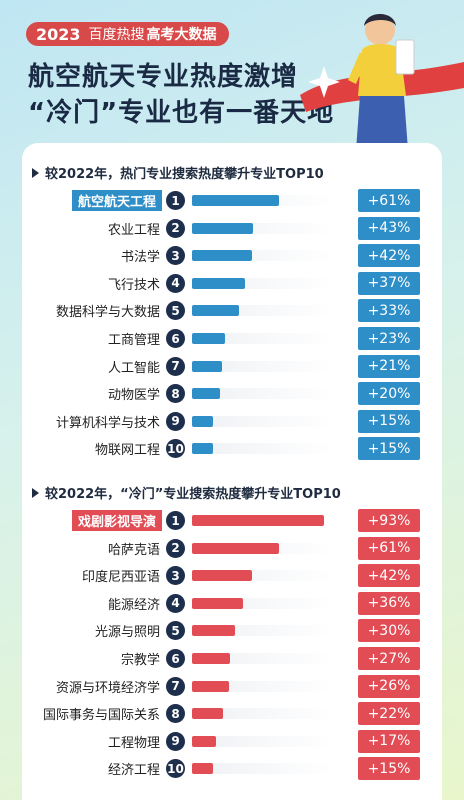  What do you see at coordinates (184, 174) in the screenshot?
I see `hot-section-title-text: 较2022年，热门专业搜索热度攀升专业TOP10` at bounding box center [184, 174].